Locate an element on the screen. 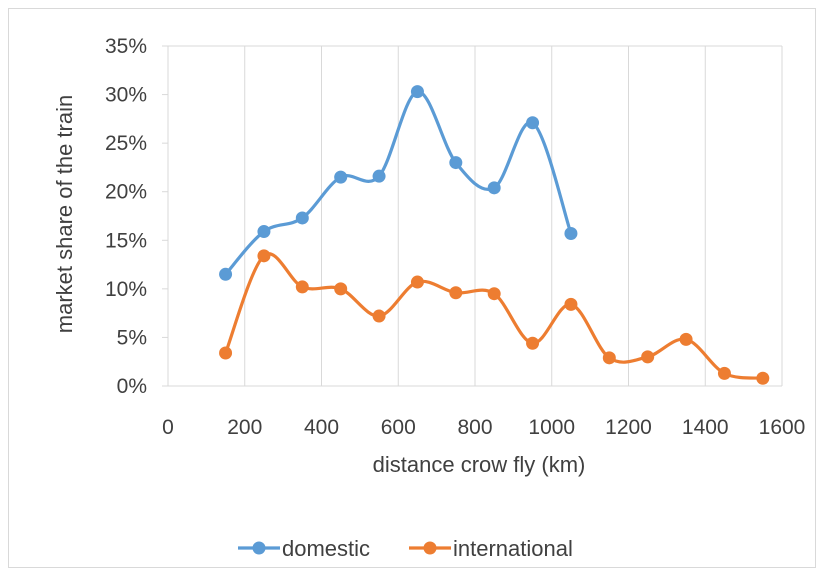  x-tick-label: 800 is located at coordinates (474, 427).